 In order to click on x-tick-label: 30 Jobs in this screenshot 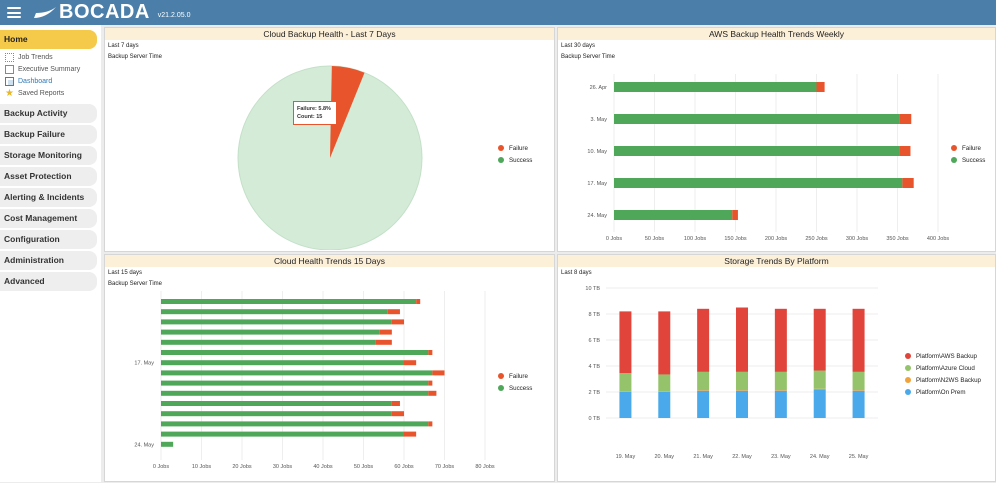, I will do `click(283, 467)`.